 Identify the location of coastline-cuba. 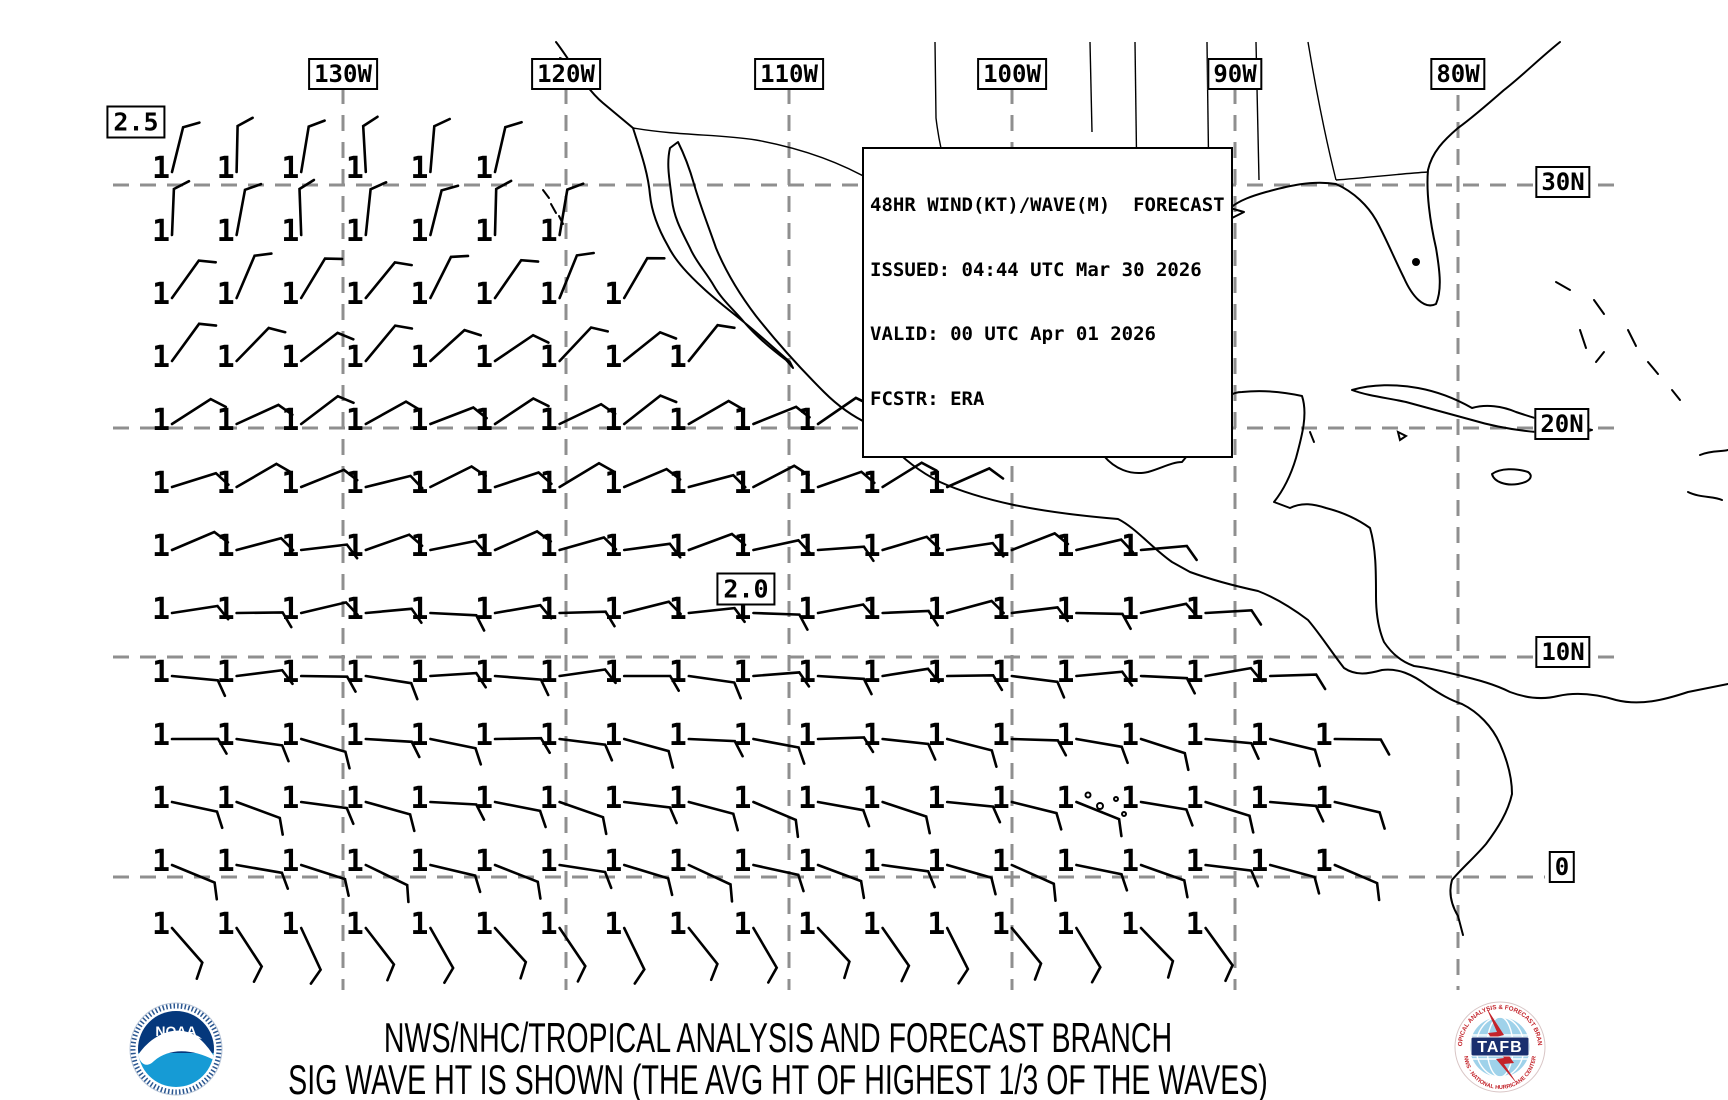
(1472, 409).